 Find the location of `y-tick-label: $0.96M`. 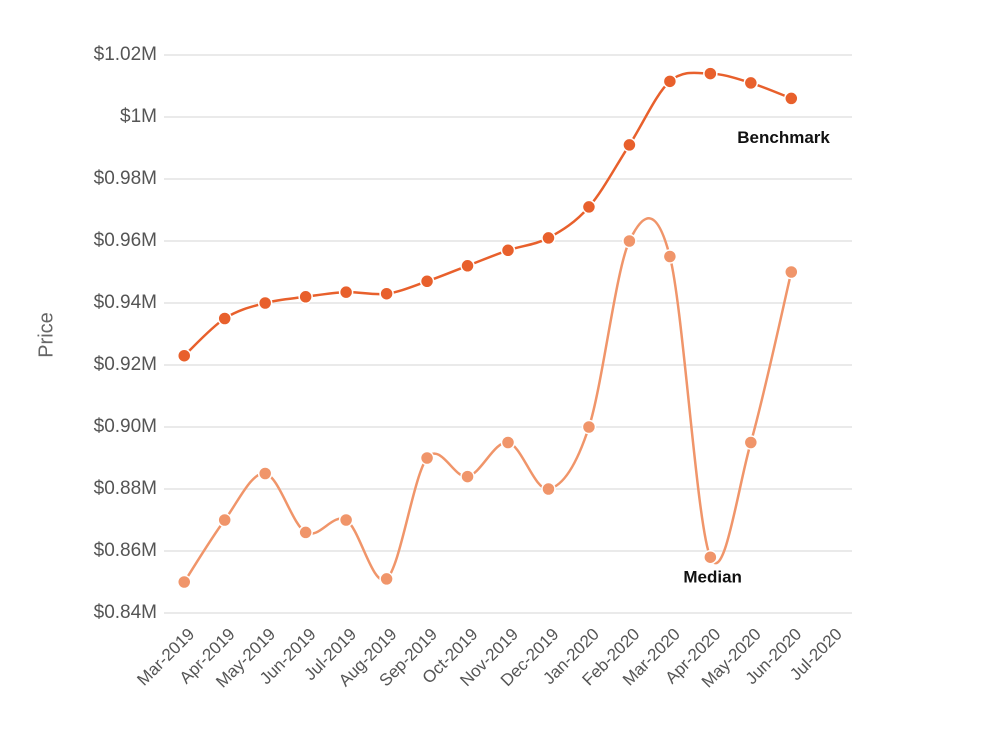

y-tick-label: $0.96M is located at coordinates (125, 240).